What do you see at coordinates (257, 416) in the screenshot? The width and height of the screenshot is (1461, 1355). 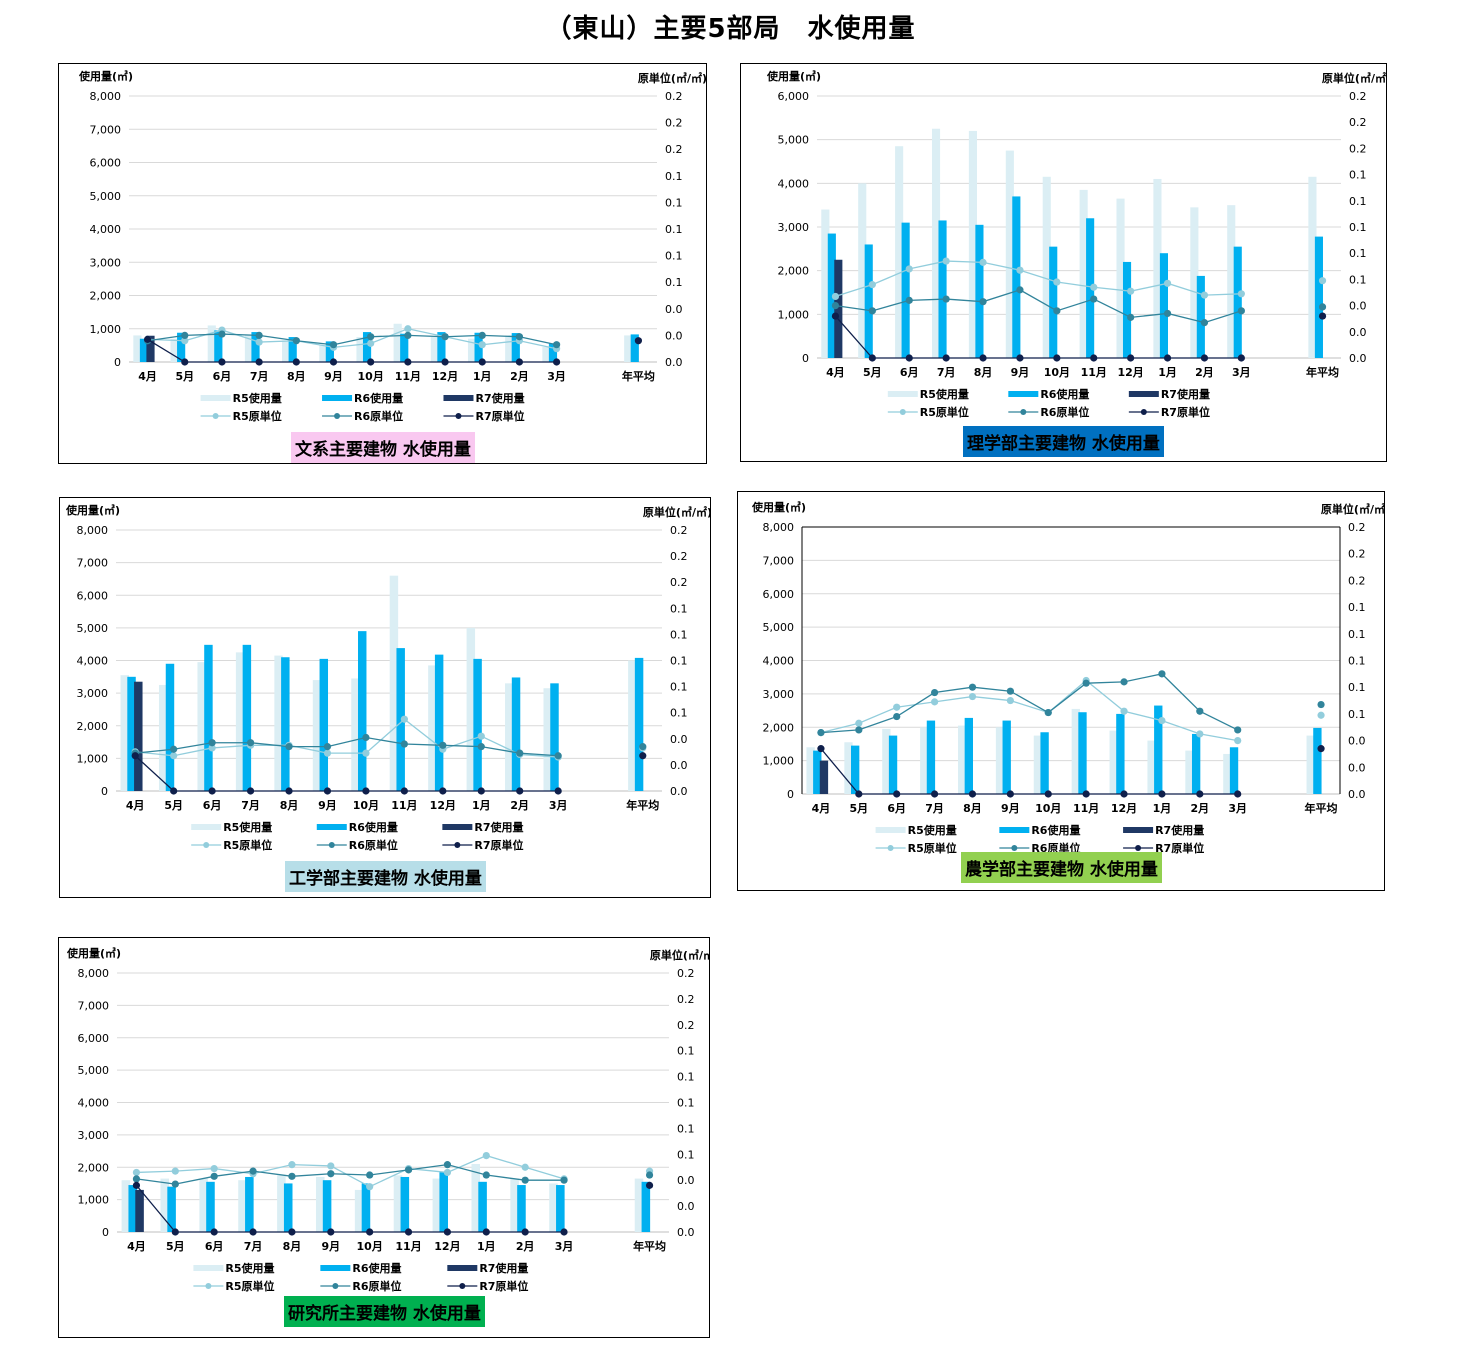 I see `legend-label: R5原単位` at bounding box center [257, 416].